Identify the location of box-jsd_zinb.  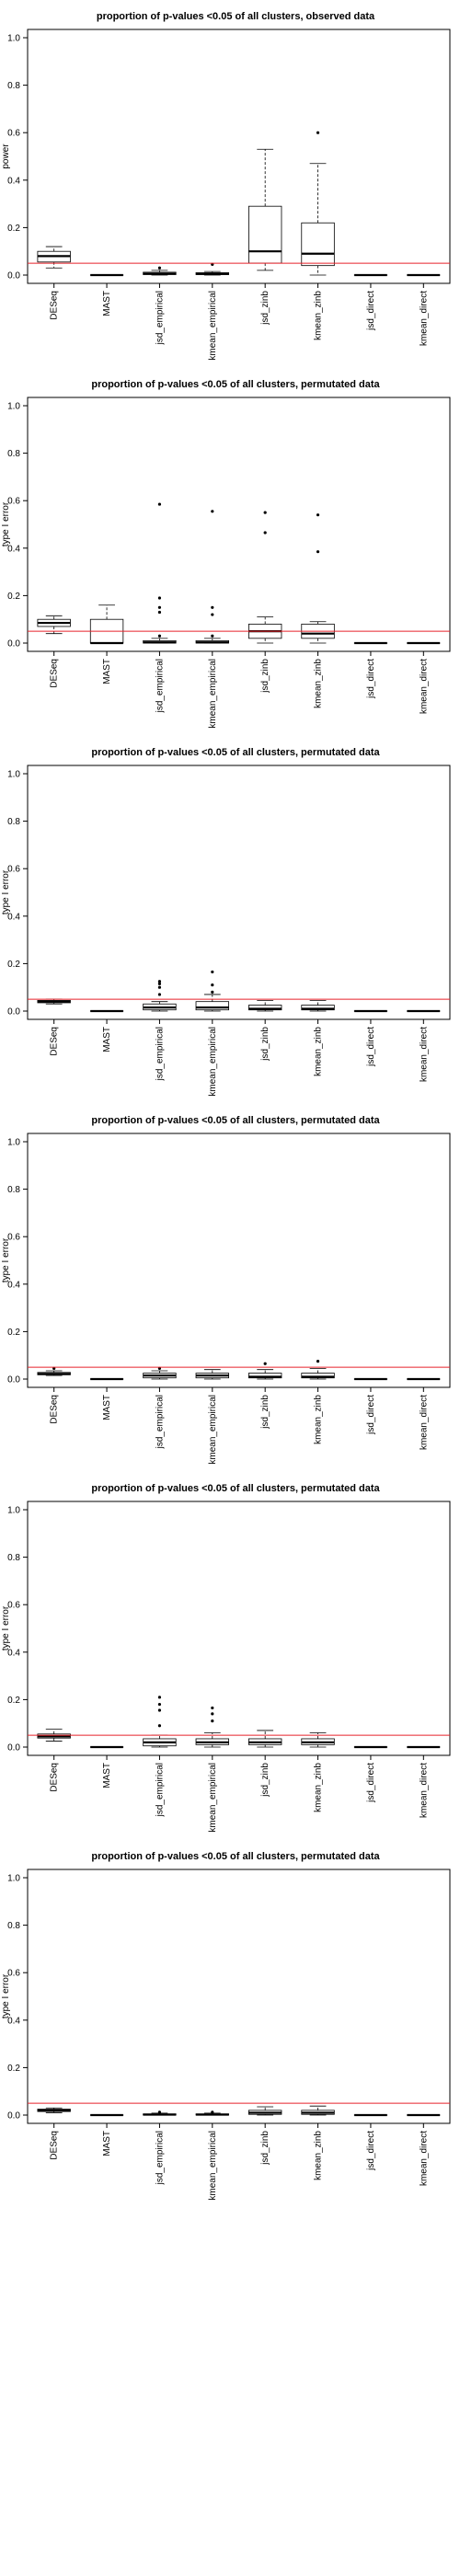
(265, 1005).